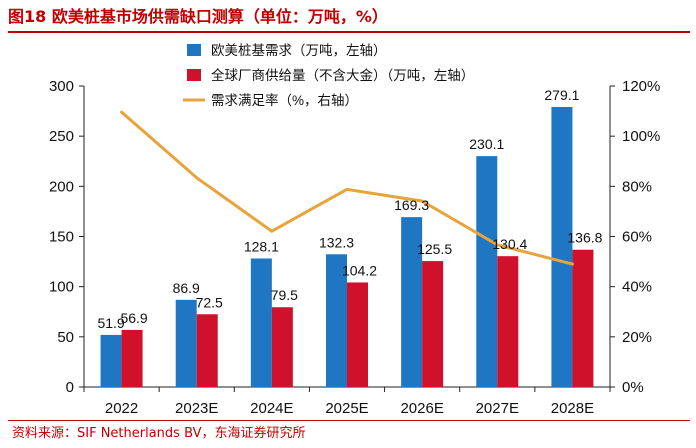 This screenshot has height=448, width=696. Describe the element at coordinates (209, 302) in the screenshot. I see `supply-value-label: 72.5` at that location.